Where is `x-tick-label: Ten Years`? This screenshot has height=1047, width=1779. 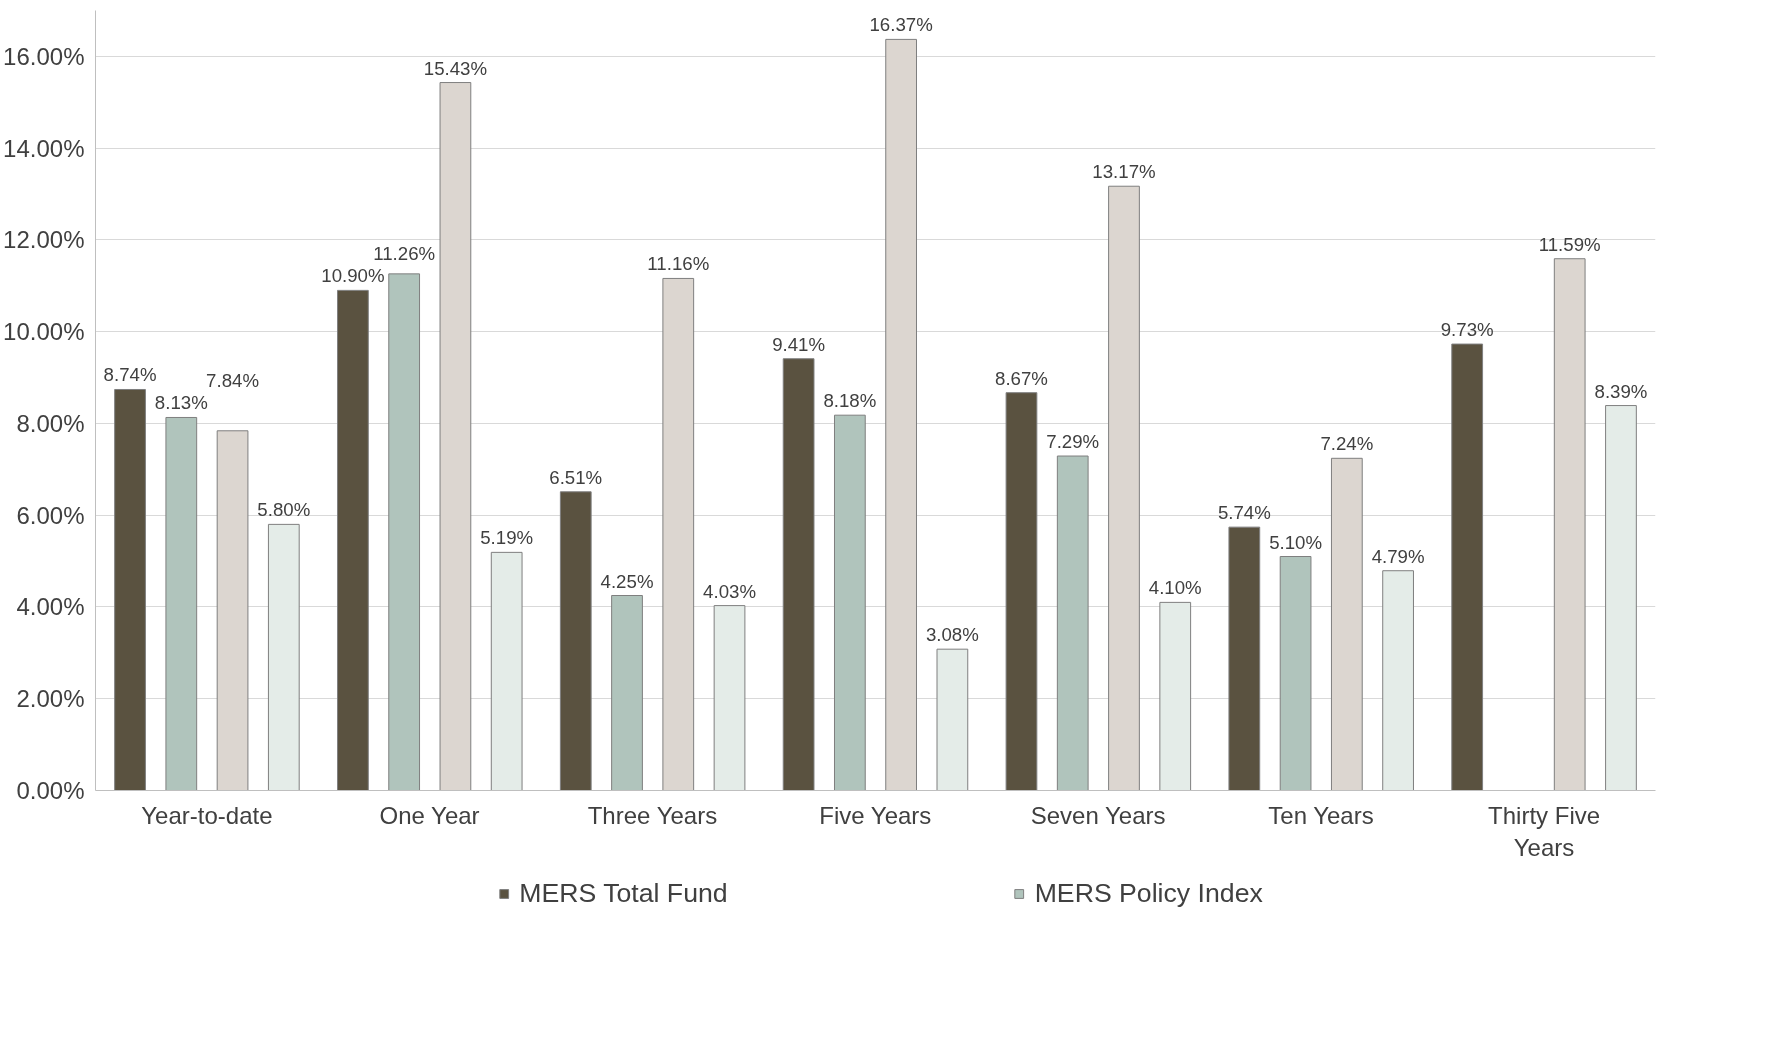 x-tick-label: Ten Years is located at coordinates (1321, 815).